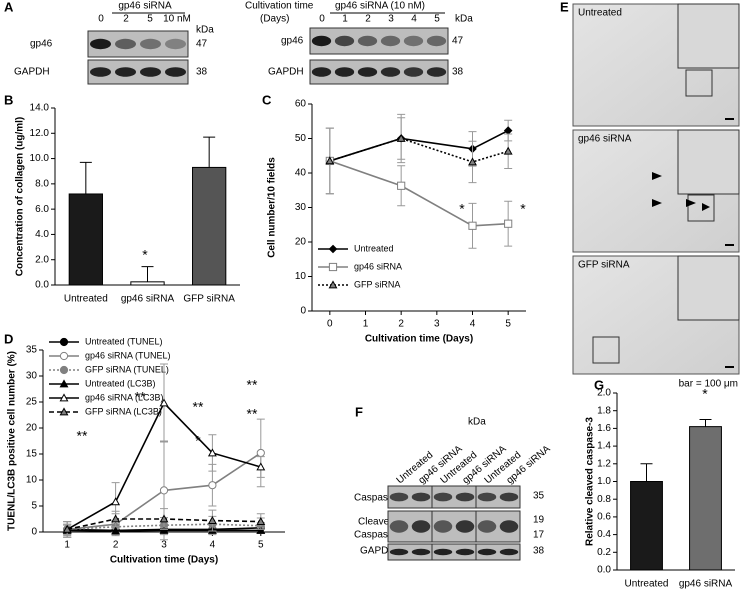  I want to click on y-tick-label: 0.8, so click(604, 499).